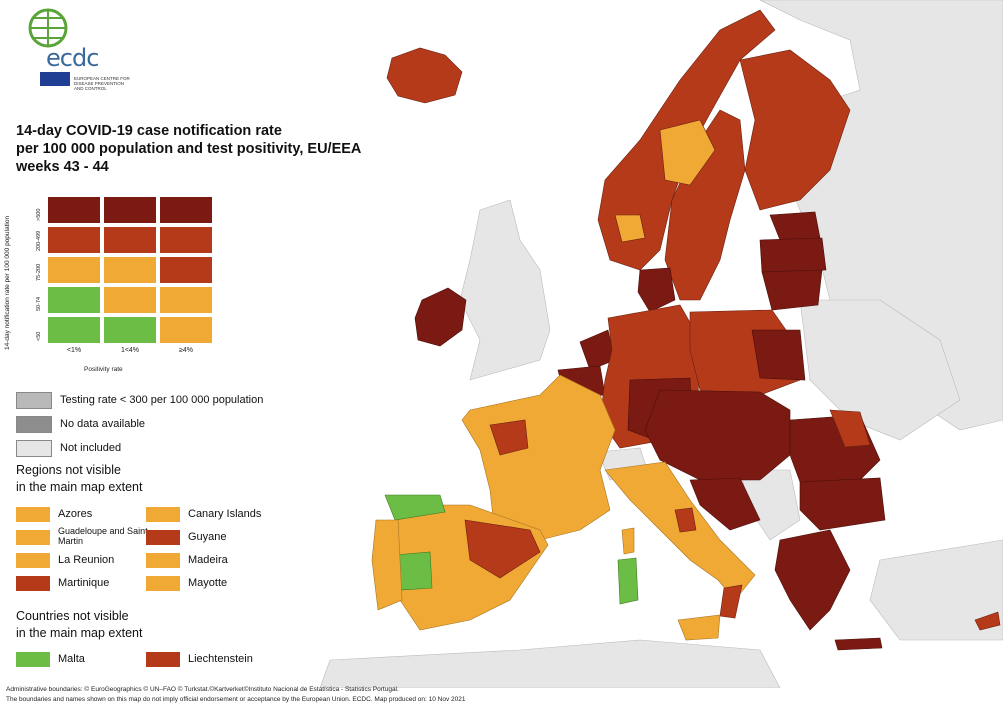 This screenshot has width=1003, height=706. What do you see at coordinates (34, 448) in the screenshot?
I see `not-included-swatch` at bounding box center [34, 448].